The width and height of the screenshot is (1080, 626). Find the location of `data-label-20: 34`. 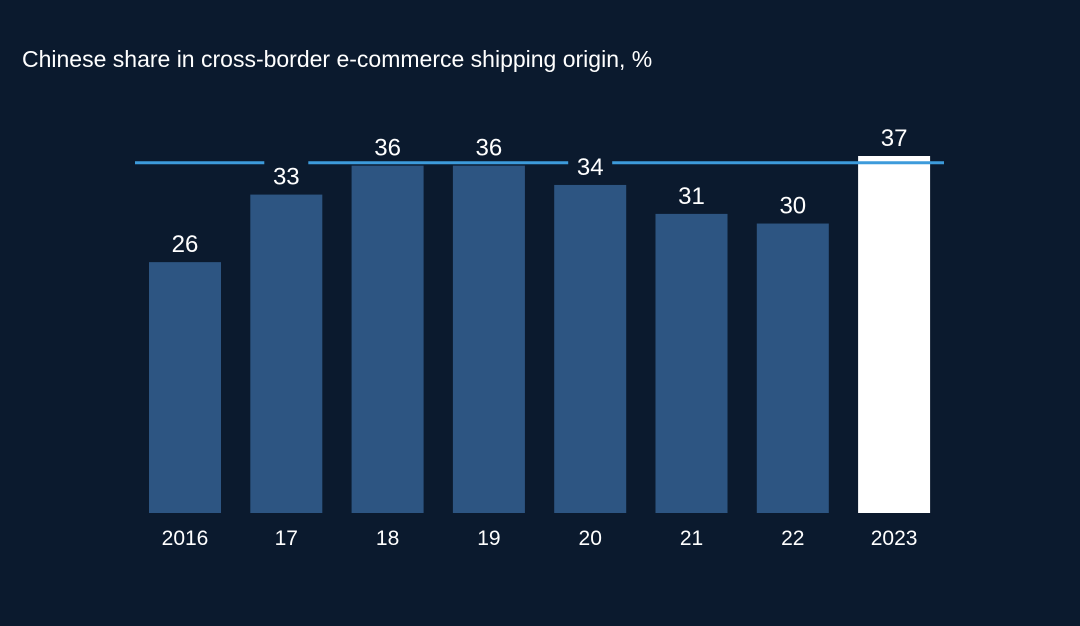

data-label-20: 34 is located at coordinates (590, 167).